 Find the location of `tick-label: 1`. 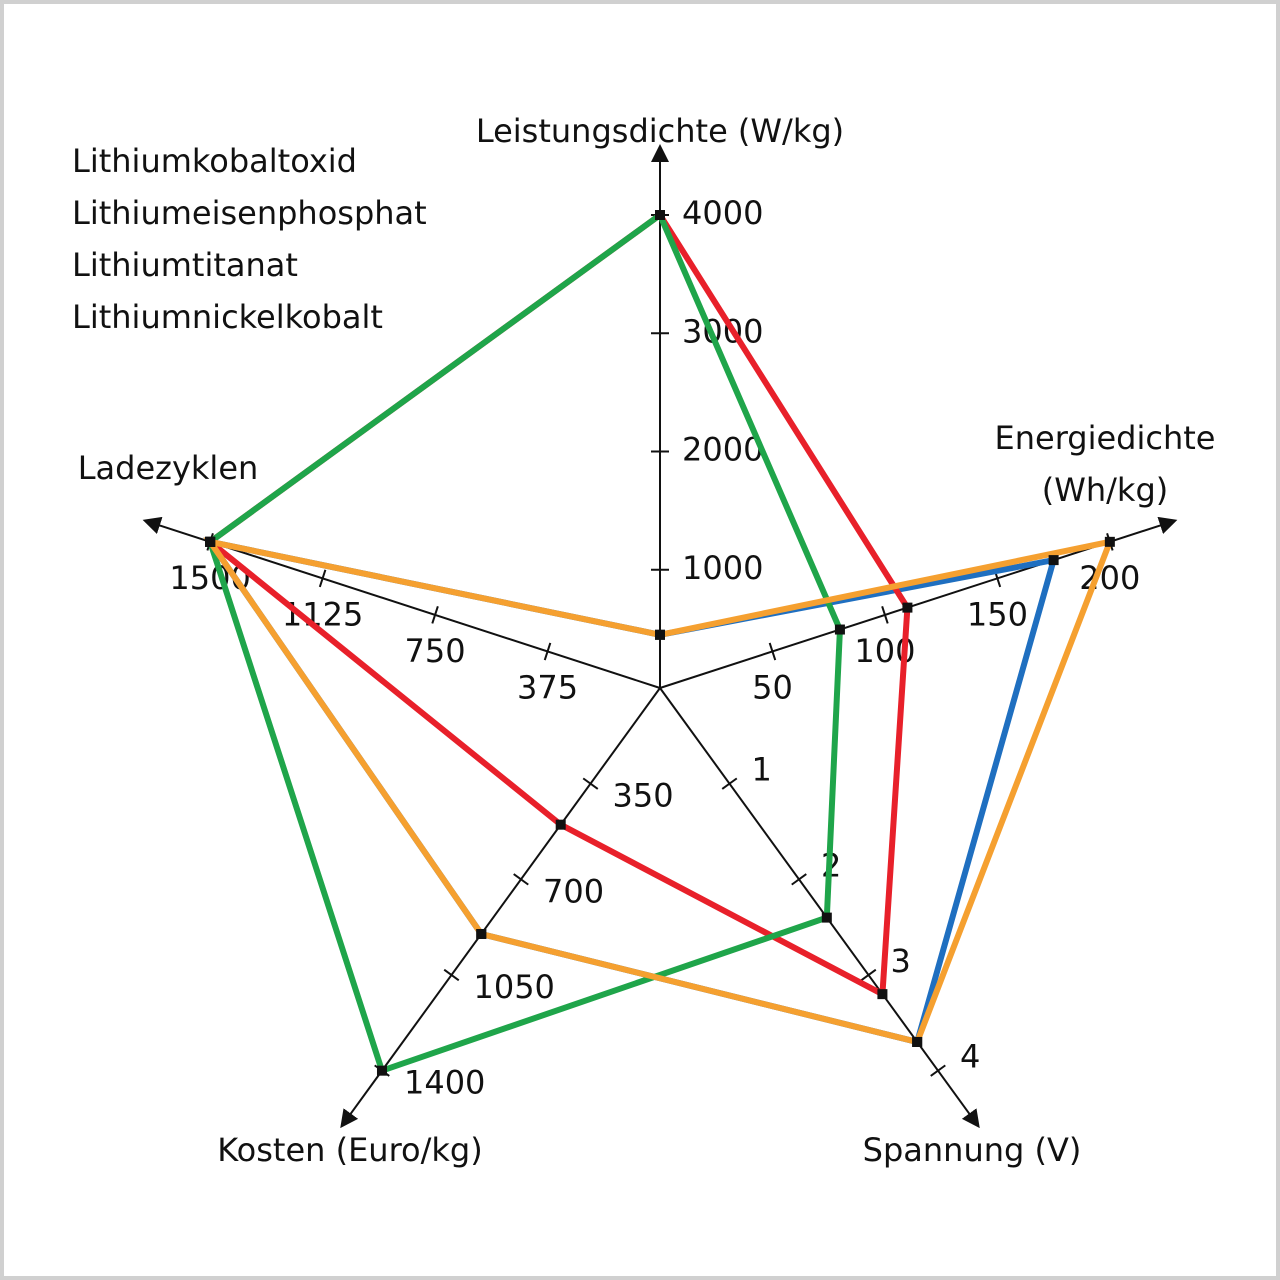

tick-label: 1 is located at coordinates (762, 770).